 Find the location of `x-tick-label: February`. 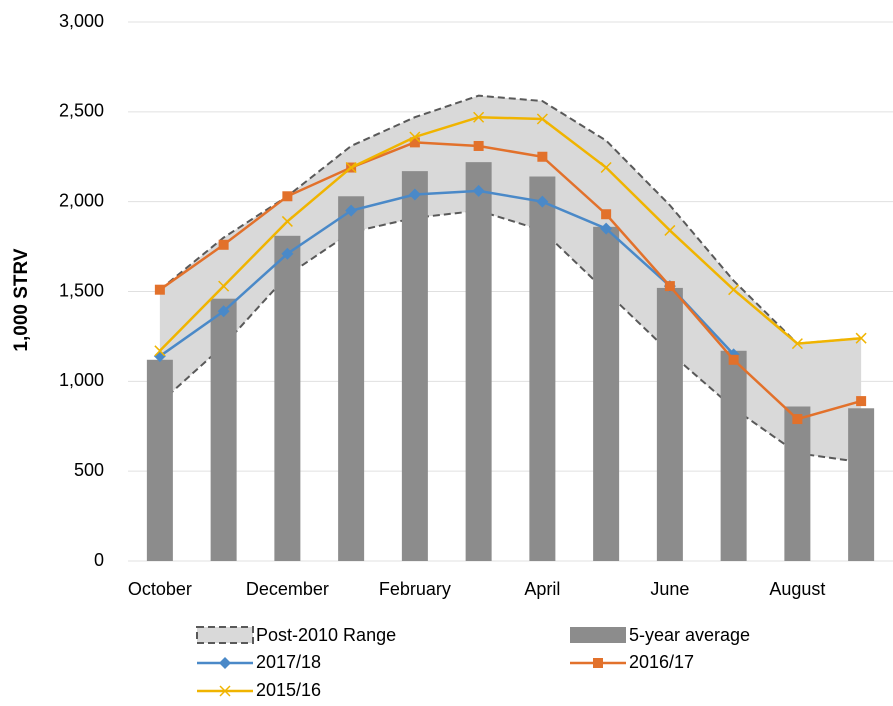

x-tick-label: February is located at coordinates (415, 589).